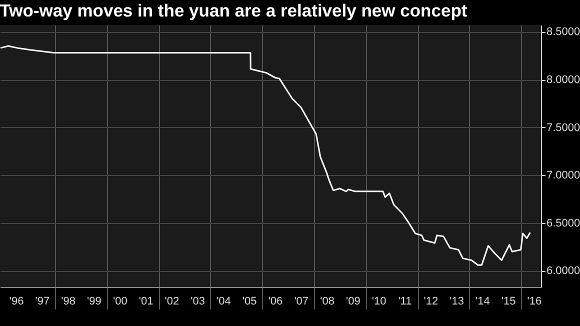 This screenshot has width=580, height=326. Describe the element at coordinates (16, 302) in the screenshot. I see `x-tick-label: '96` at that location.